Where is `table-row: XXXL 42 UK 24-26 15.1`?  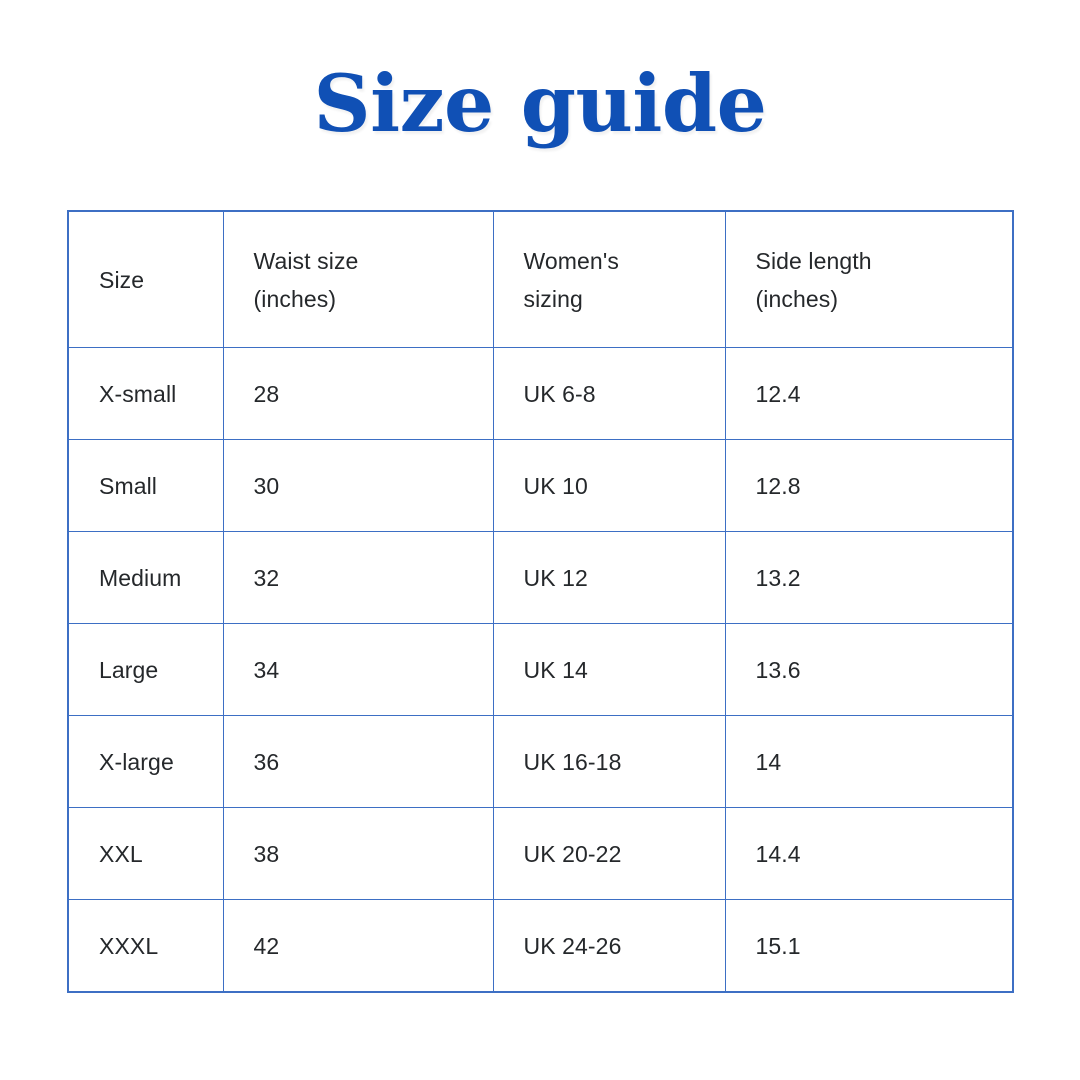 table-row: XXXL 42 UK 24-26 15.1 is located at coordinates (540, 946).